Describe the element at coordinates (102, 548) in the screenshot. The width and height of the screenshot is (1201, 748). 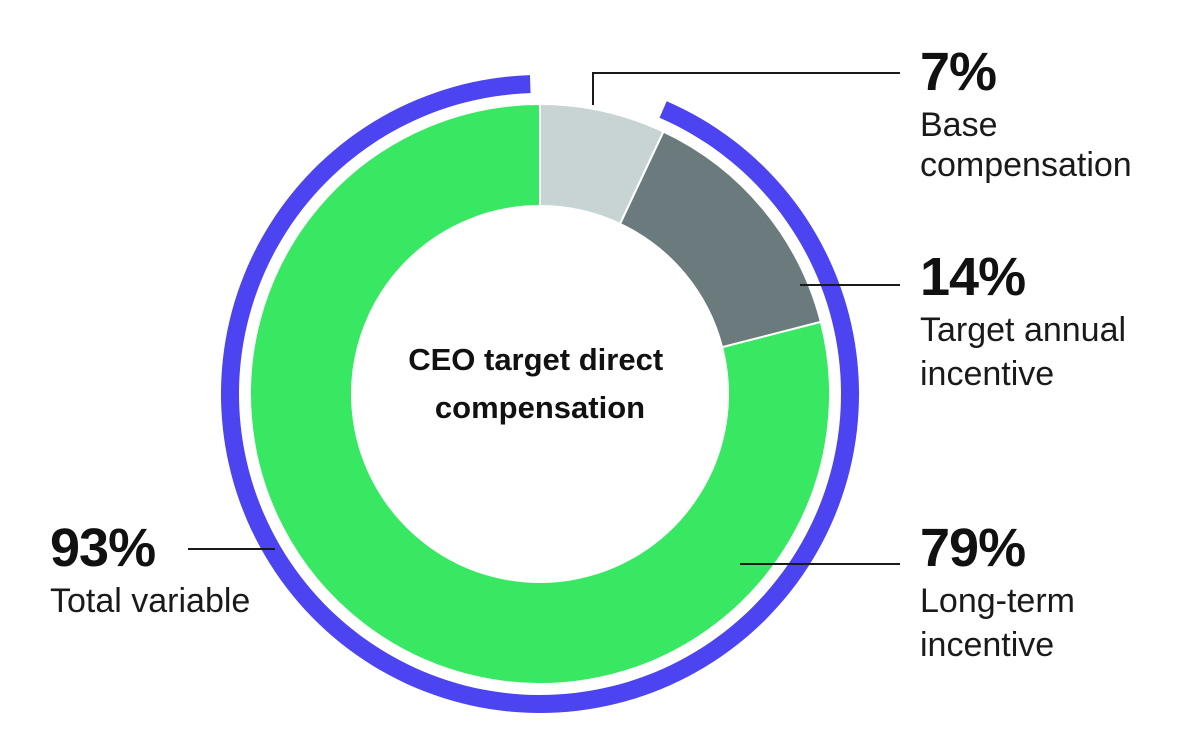
I see `total-variable-percent-label: 93%` at that location.